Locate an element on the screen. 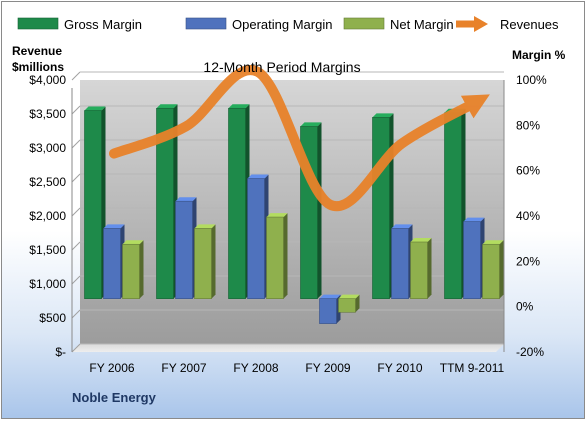  chart-title: 12-Month Period Margins is located at coordinates (281, 67).